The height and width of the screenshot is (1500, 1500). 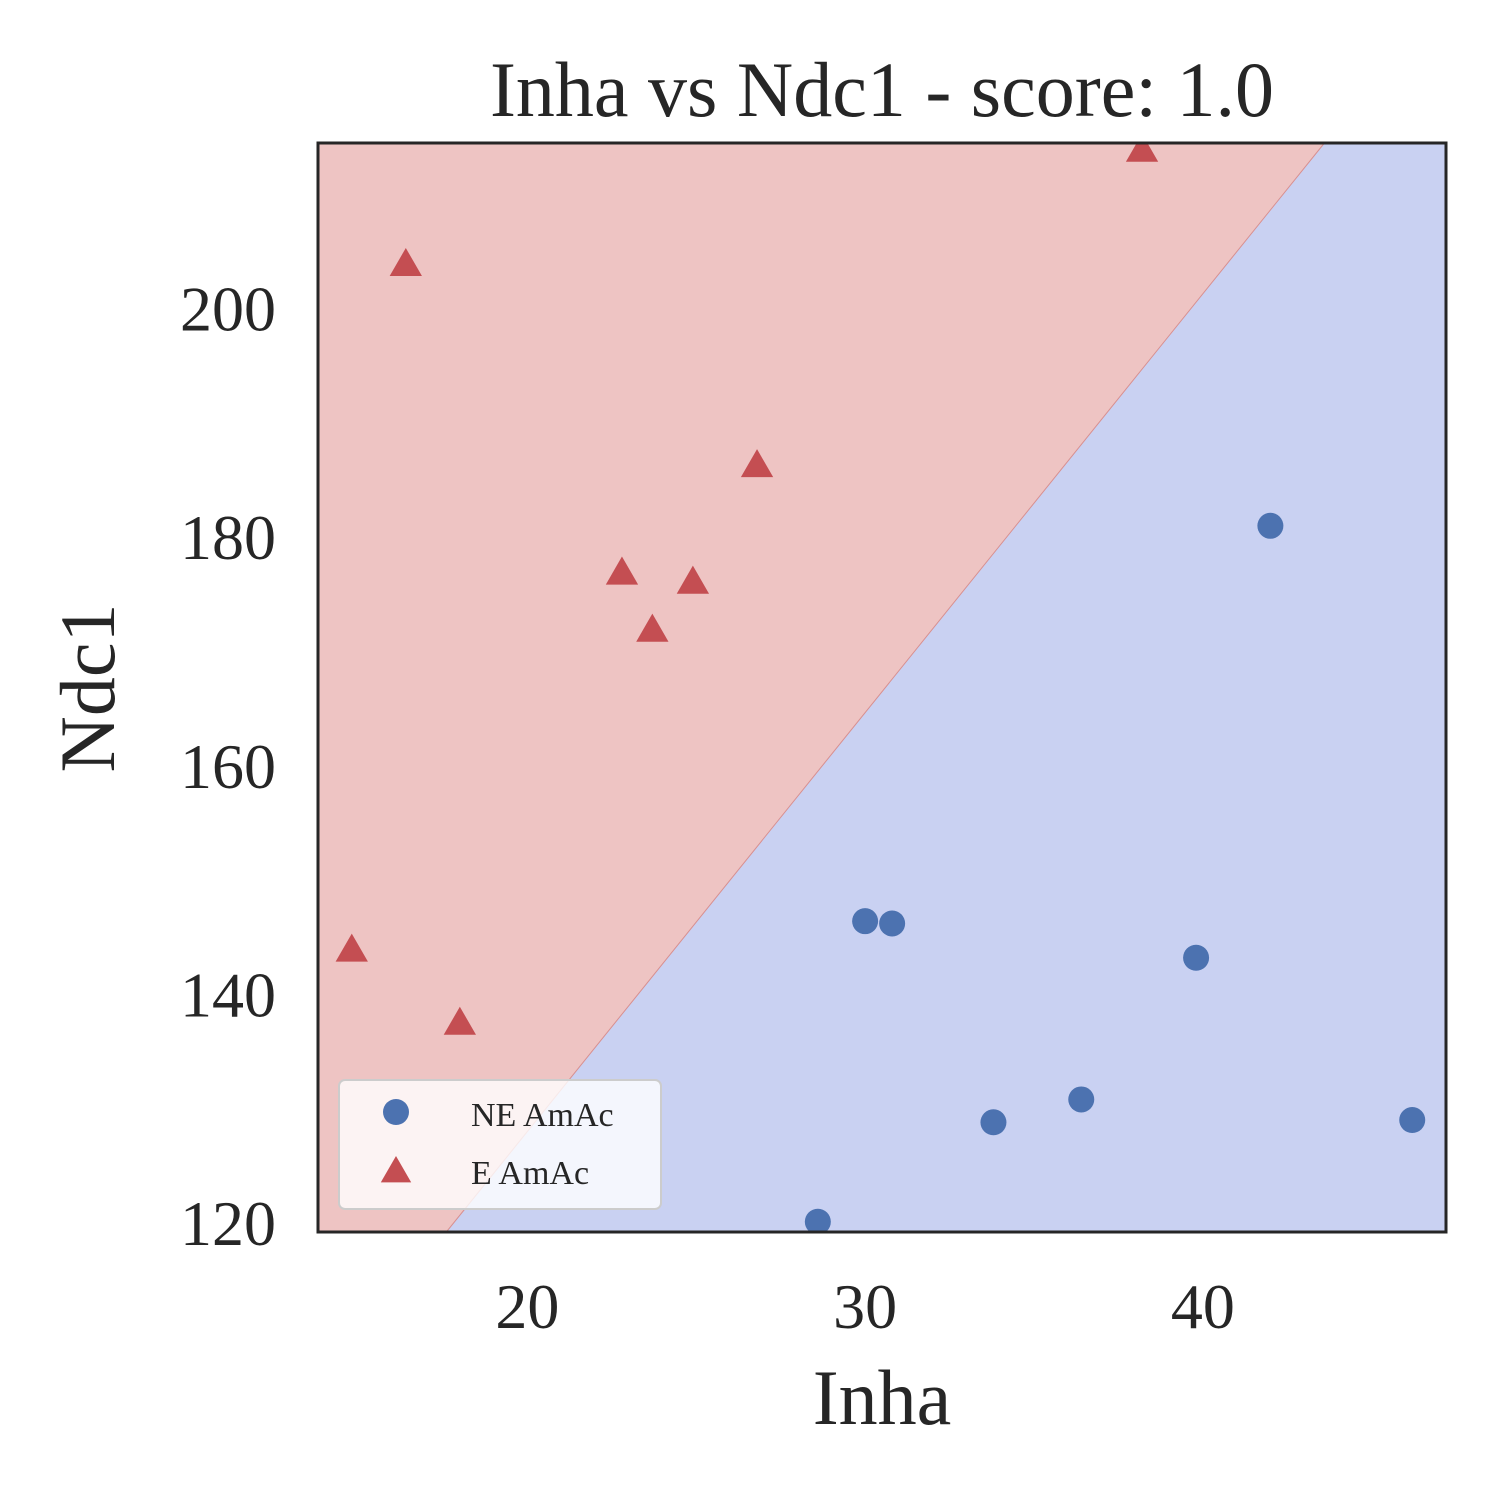 What do you see at coordinates (396, 1169) in the screenshot?
I see `legend-marker-e-amac` at bounding box center [396, 1169].